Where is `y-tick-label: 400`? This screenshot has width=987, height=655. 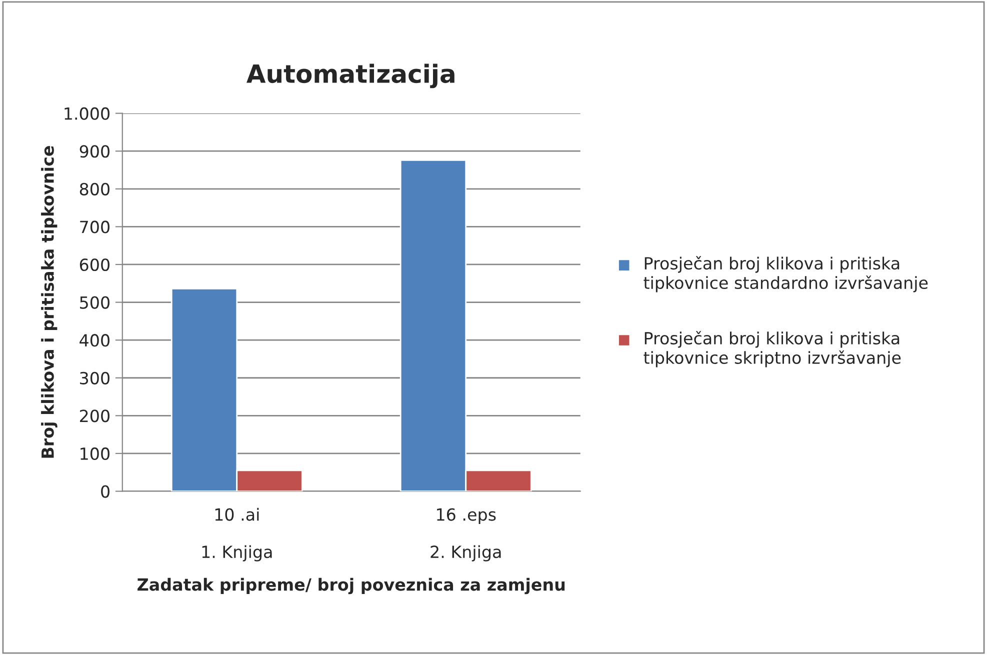
y-tick-label: 400 is located at coordinates (95, 340).